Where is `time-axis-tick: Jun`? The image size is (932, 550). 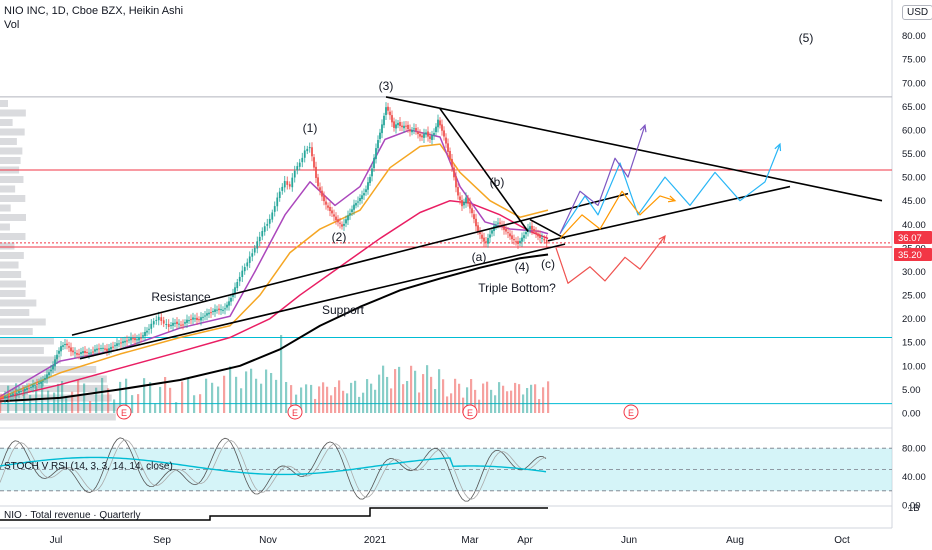 time-axis-tick: Jun is located at coordinates (629, 540).